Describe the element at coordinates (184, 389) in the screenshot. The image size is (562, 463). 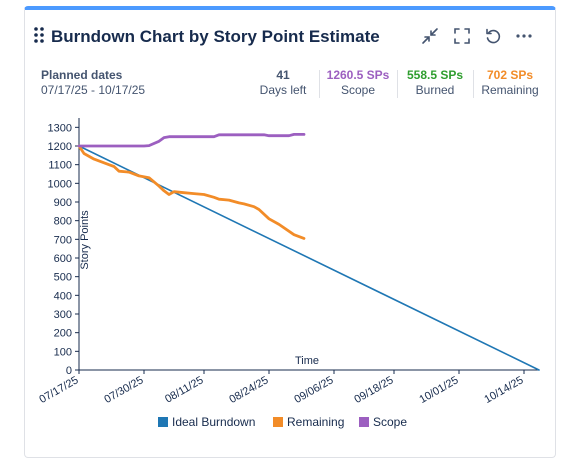
I see `x-tick-label: 08/11/25` at that location.